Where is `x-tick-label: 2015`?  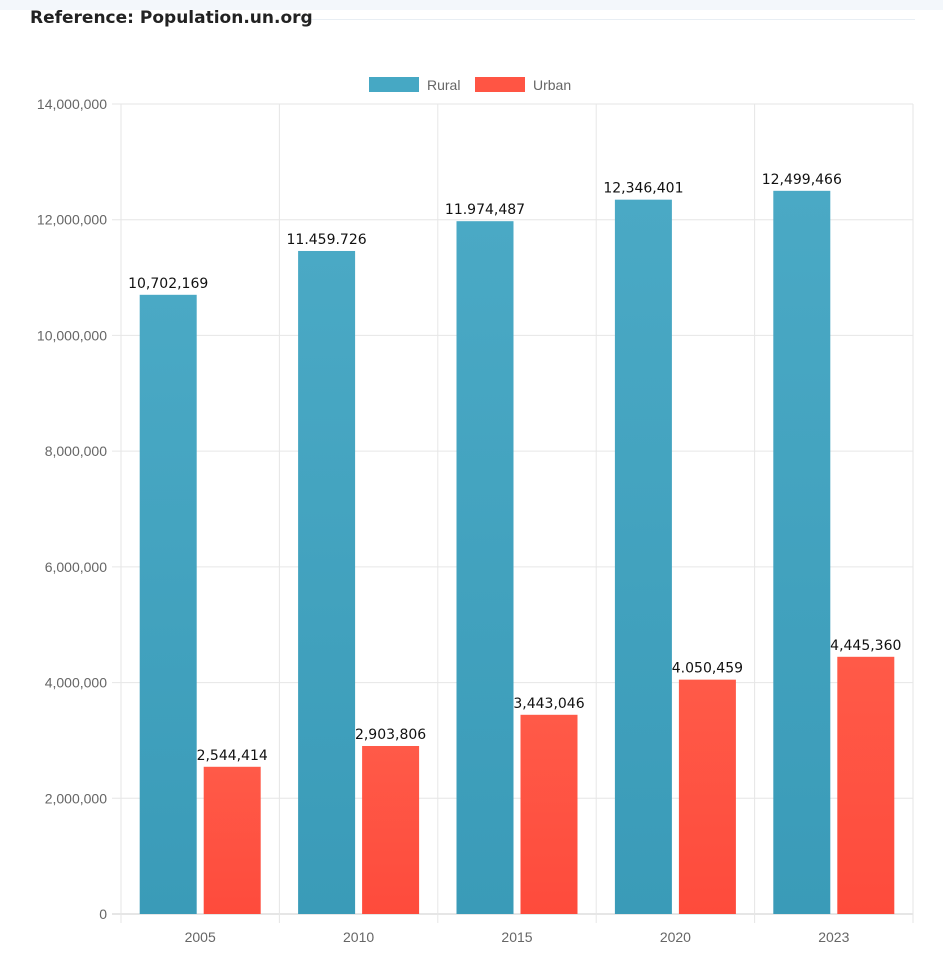 x-tick-label: 2015 is located at coordinates (516, 937).